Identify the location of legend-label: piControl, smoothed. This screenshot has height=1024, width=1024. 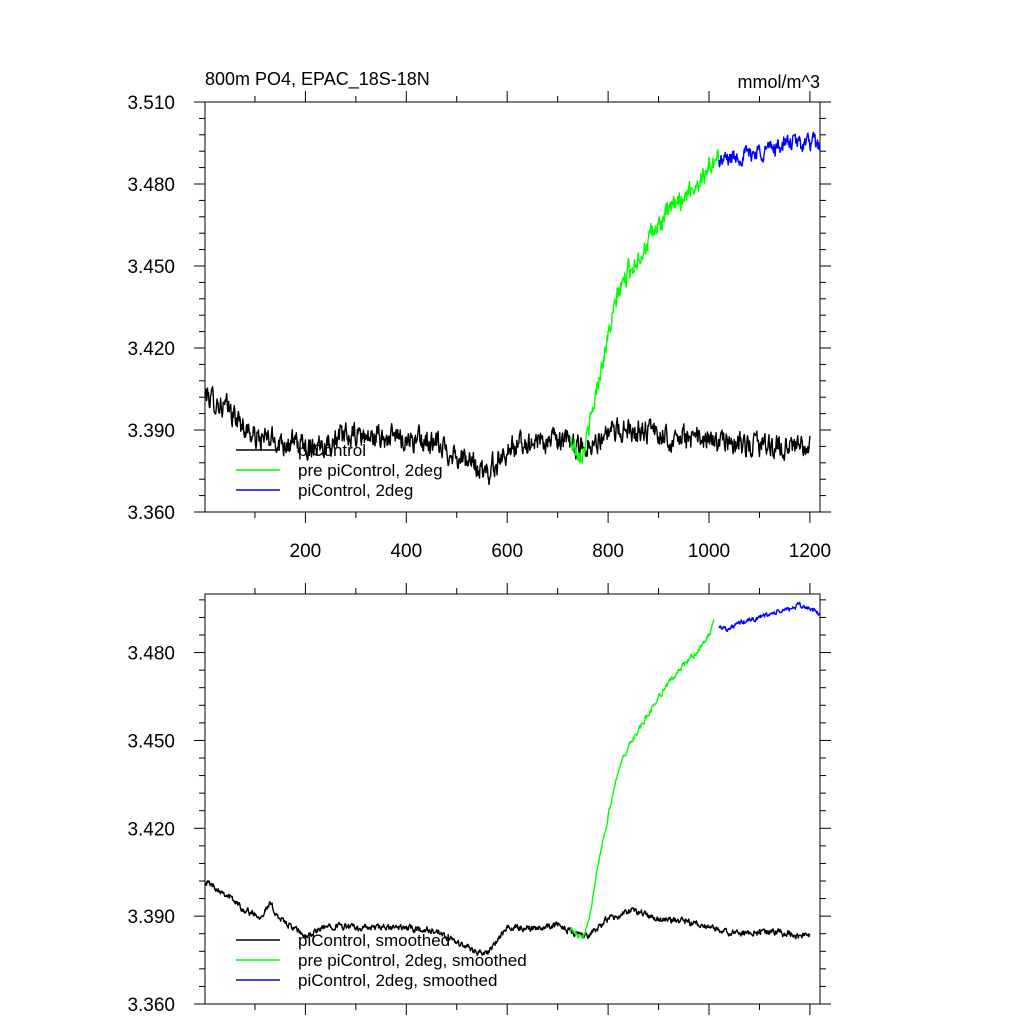
(374, 940).